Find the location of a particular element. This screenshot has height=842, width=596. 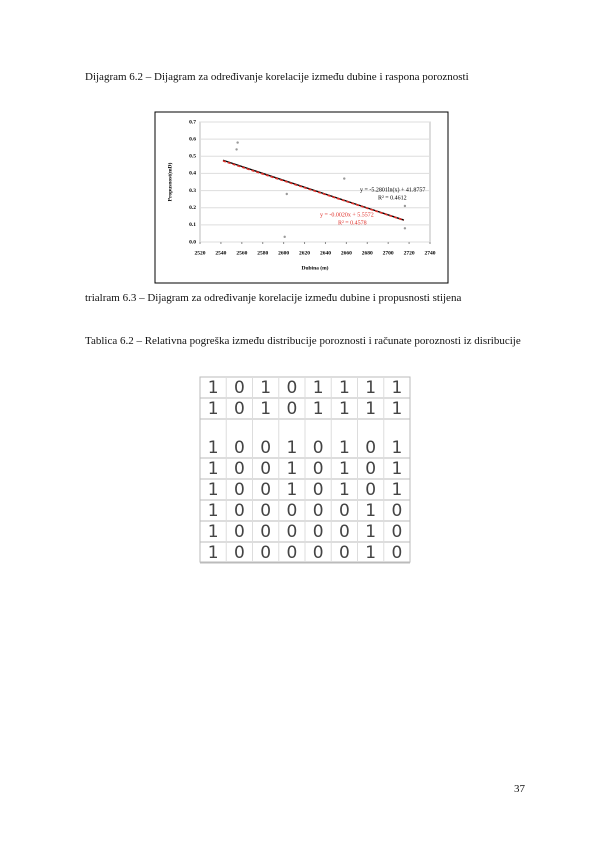

trend-r2: R² = 0.4612 is located at coordinates (392, 198).